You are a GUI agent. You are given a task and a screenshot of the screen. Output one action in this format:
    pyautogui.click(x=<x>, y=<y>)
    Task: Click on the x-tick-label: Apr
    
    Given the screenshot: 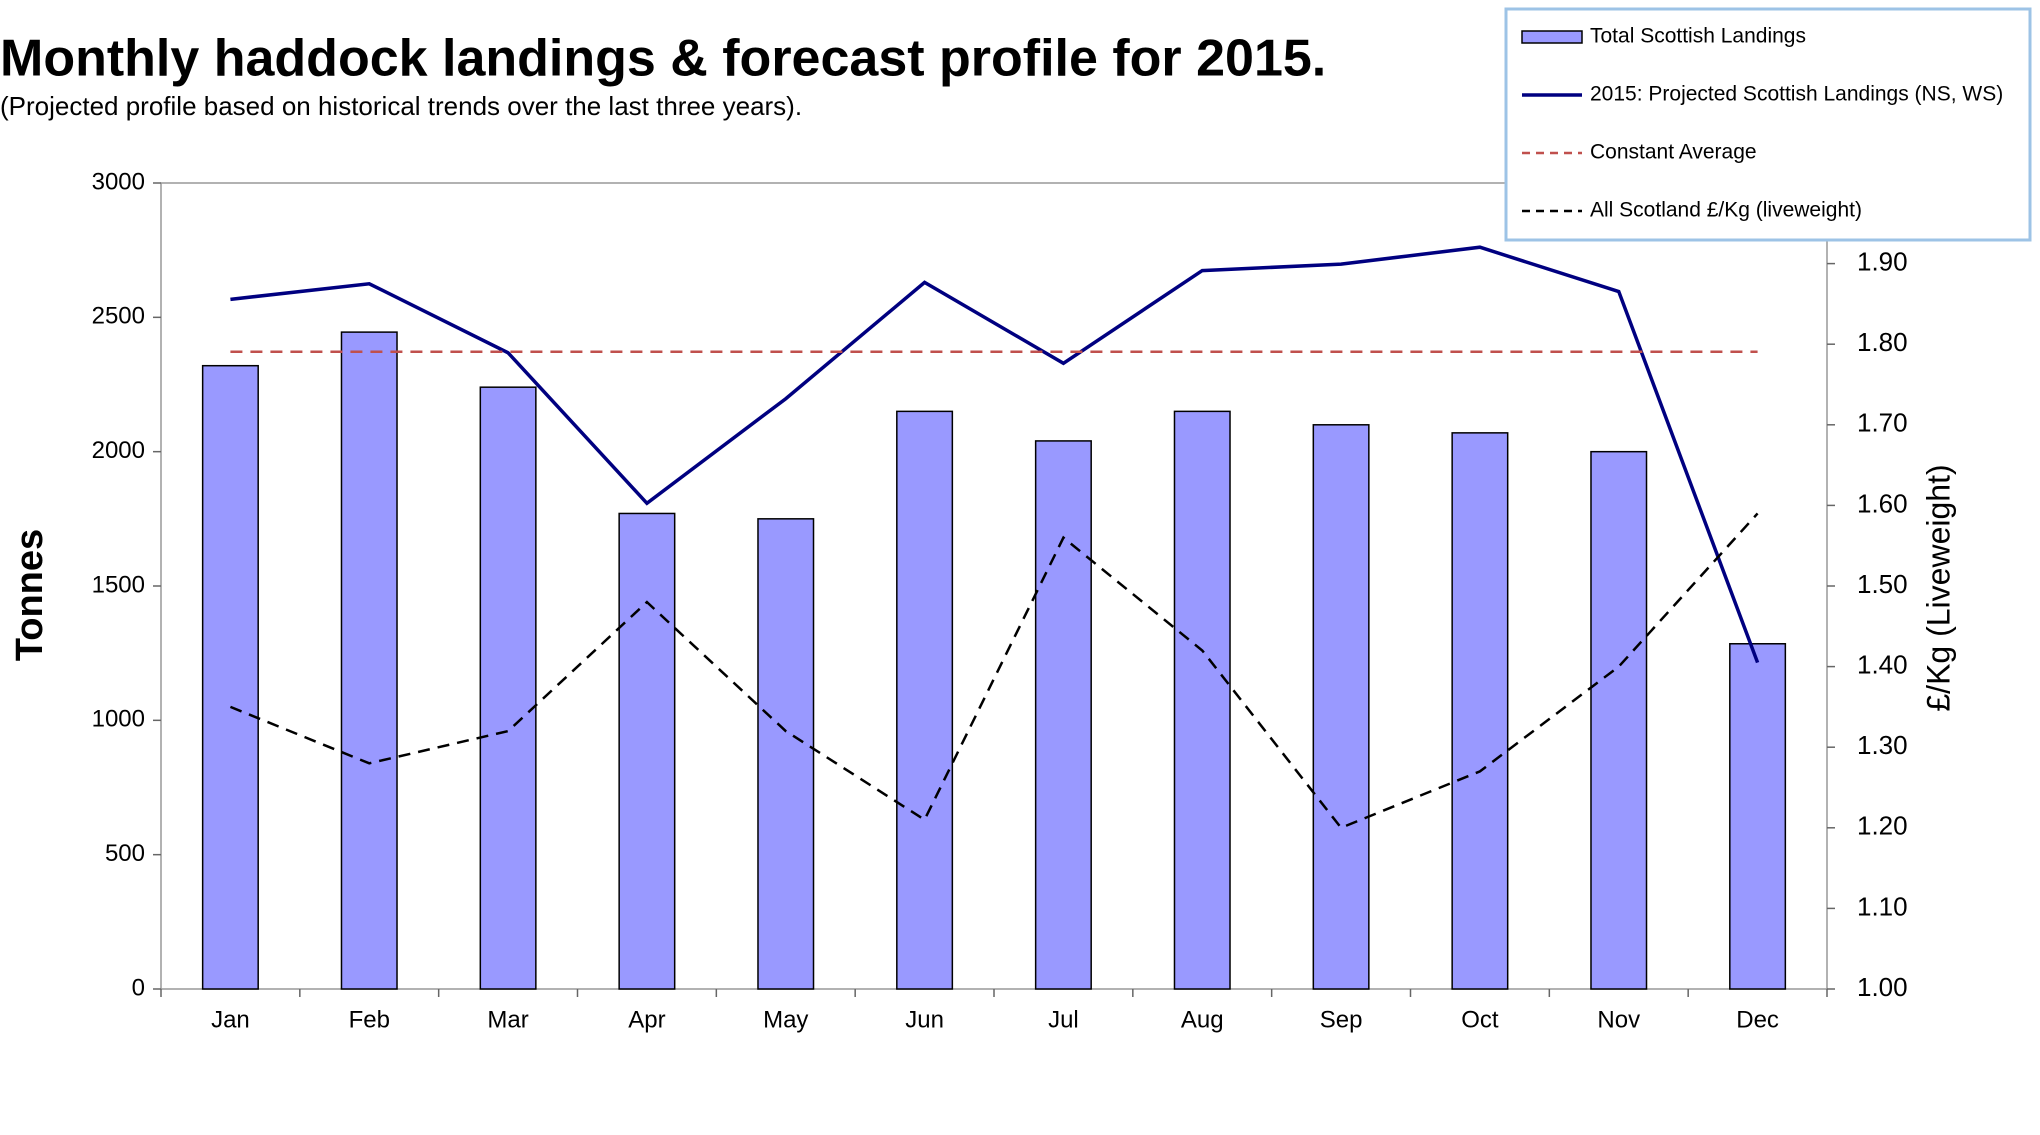 What is the action you would take?
    pyautogui.click(x=646, y=1019)
    